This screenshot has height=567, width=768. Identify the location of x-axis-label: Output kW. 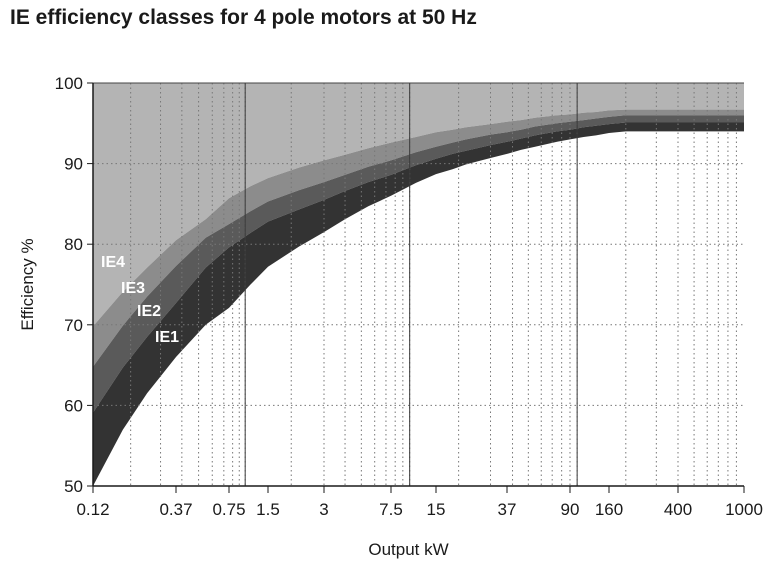
(408, 549).